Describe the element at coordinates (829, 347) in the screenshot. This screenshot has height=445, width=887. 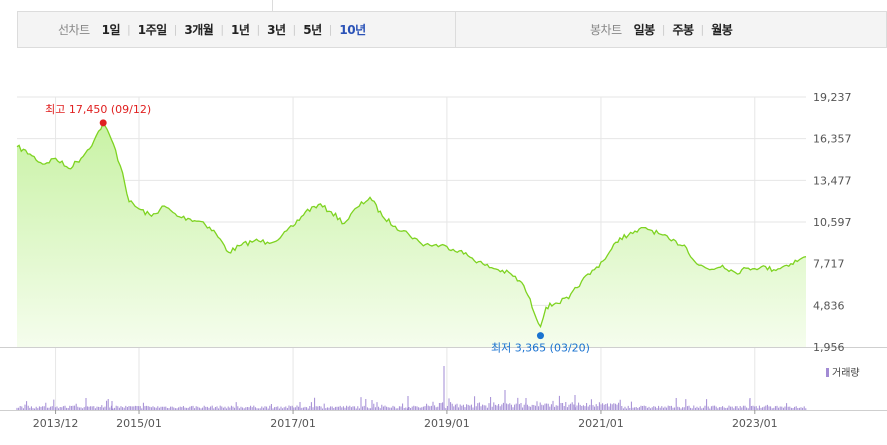
I see `y-tick-label: 1,956` at that location.